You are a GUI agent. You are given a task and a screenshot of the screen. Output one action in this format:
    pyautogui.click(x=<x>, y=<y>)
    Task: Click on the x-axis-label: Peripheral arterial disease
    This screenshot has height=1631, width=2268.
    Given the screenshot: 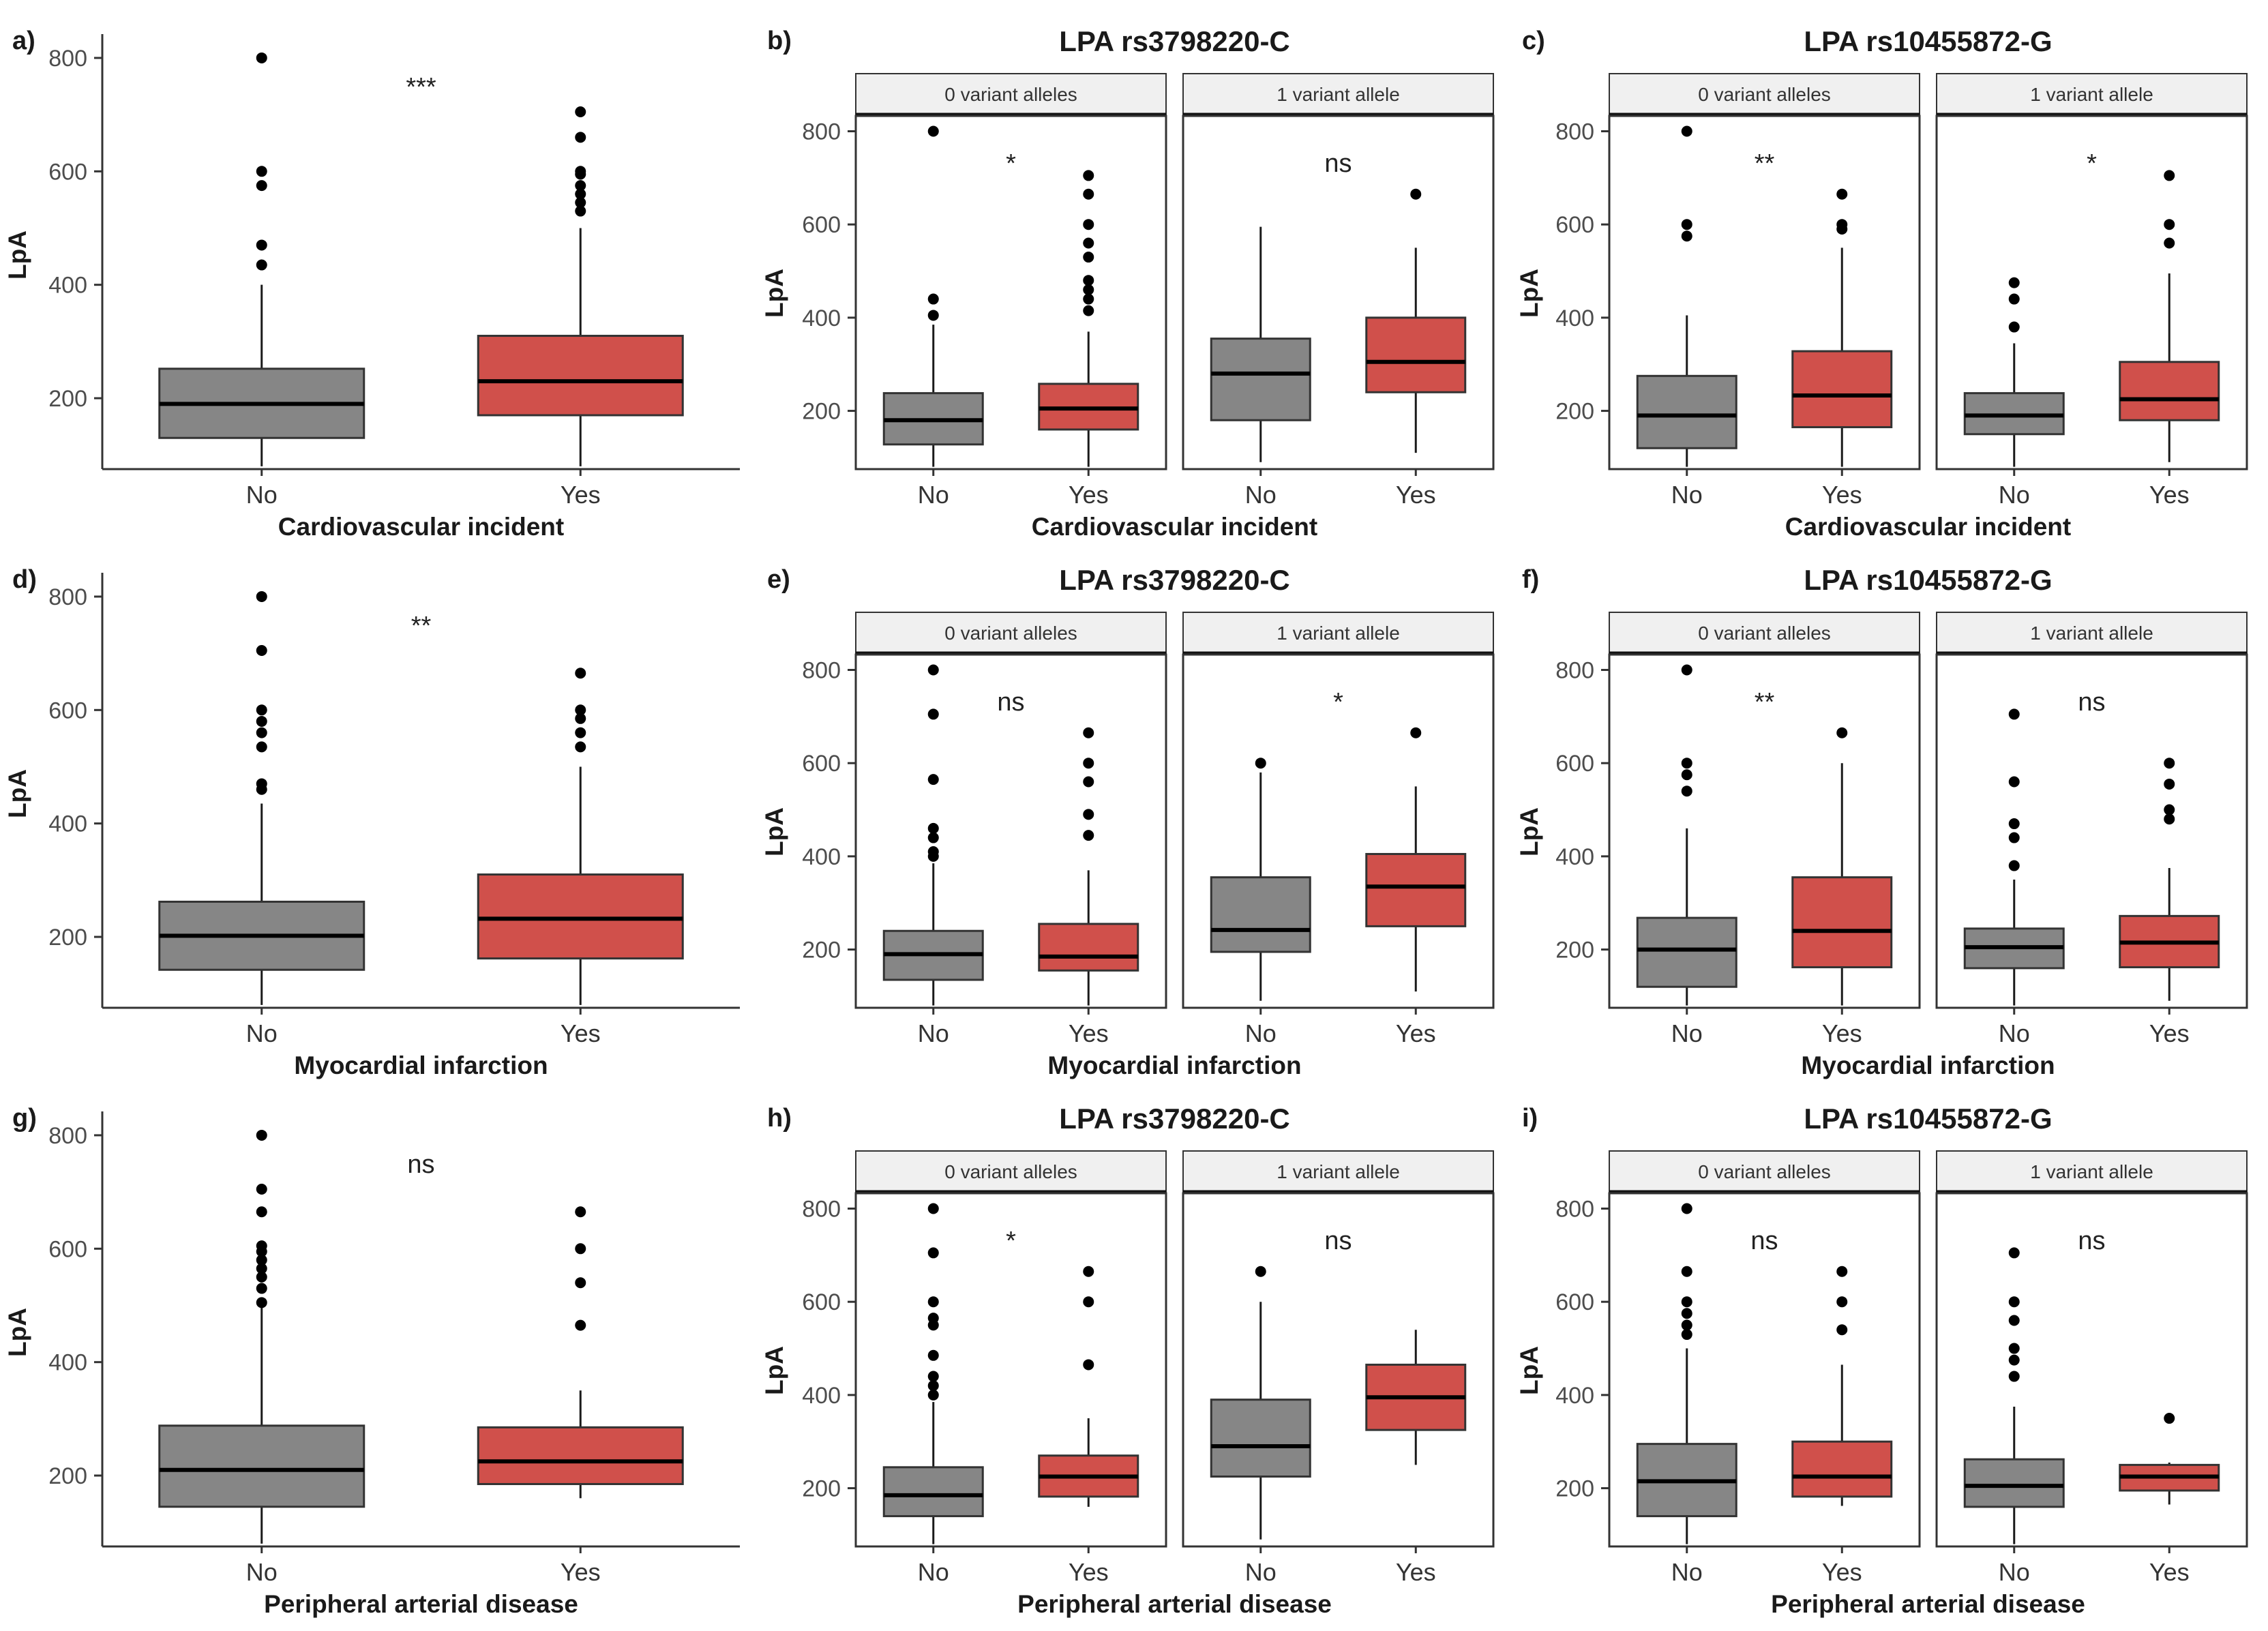 What is the action you would take?
    pyautogui.click(x=421, y=1604)
    